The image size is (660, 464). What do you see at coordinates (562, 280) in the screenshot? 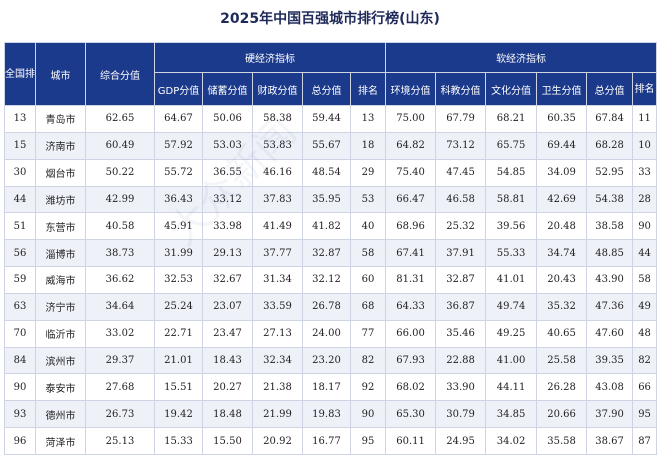
I see `cell-health: 20.43` at bounding box center [562, 280].